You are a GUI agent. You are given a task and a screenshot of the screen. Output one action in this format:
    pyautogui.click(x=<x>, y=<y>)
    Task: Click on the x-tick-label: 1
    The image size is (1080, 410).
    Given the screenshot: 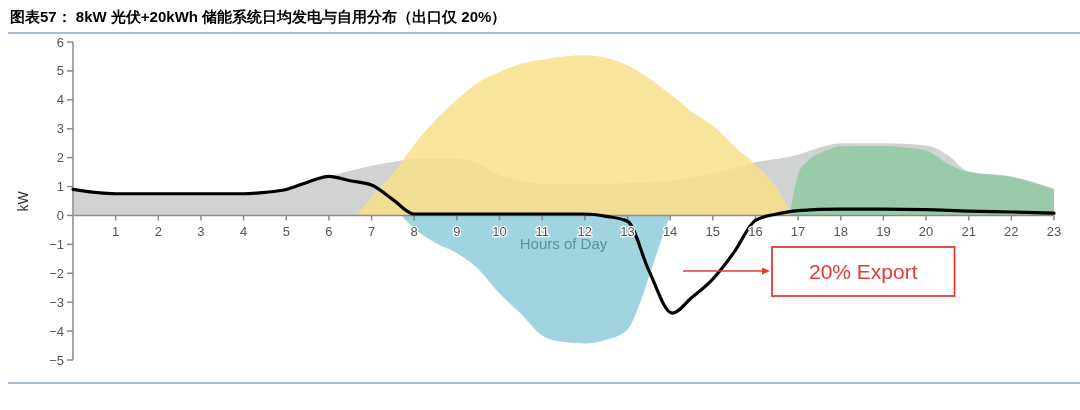 What is the action you would take?
    pyautogui.click(x=116, y=232)
    